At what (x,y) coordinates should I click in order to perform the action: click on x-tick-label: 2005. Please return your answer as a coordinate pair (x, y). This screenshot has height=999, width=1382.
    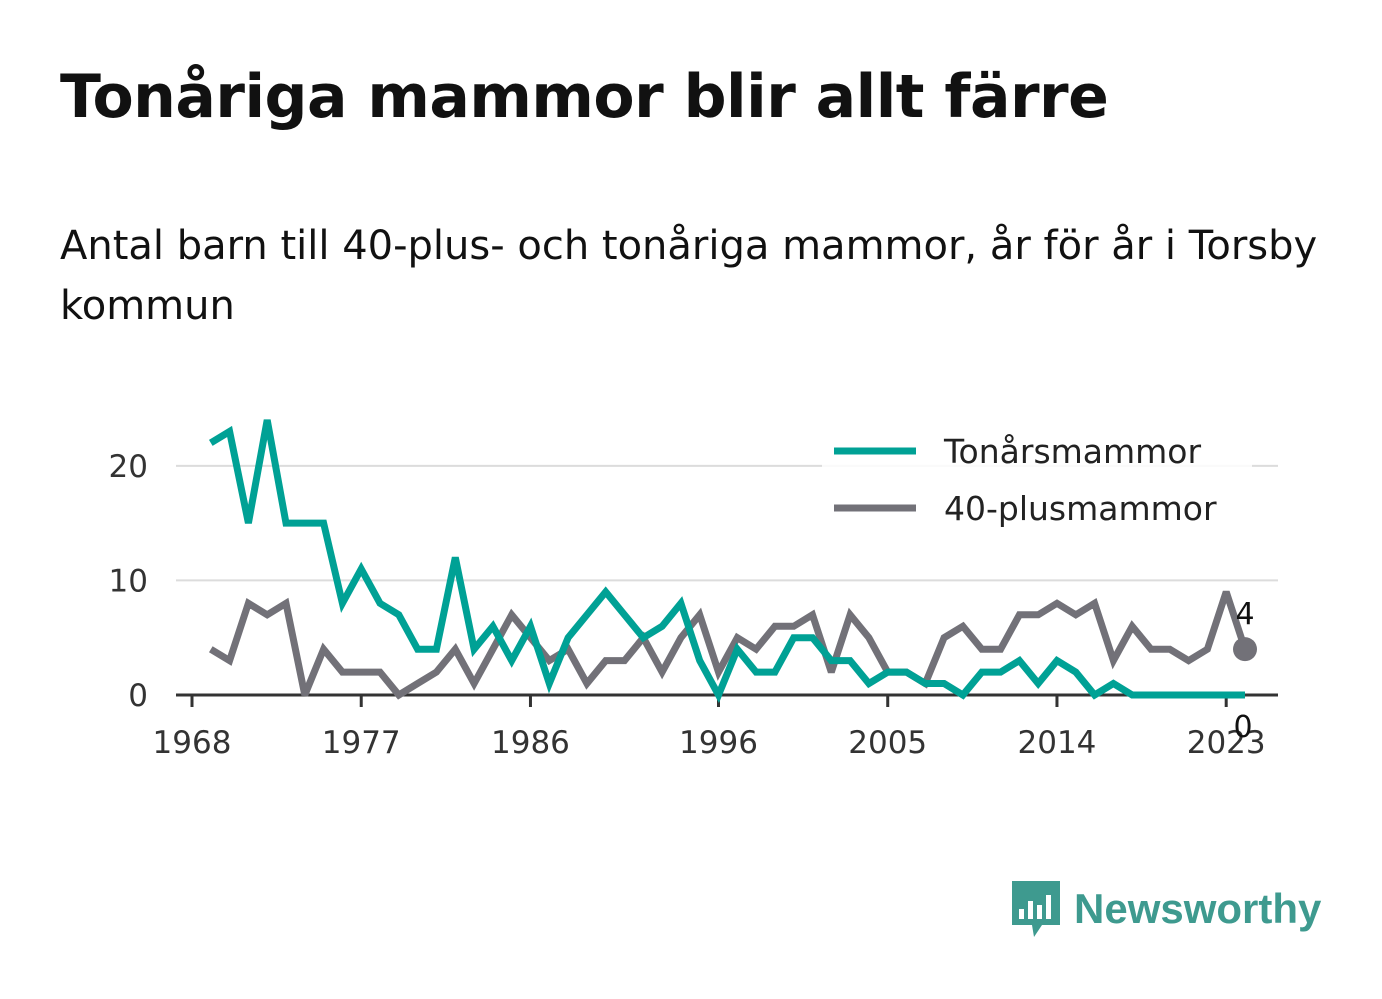
    Looking at the image, I should click on (887, 743).